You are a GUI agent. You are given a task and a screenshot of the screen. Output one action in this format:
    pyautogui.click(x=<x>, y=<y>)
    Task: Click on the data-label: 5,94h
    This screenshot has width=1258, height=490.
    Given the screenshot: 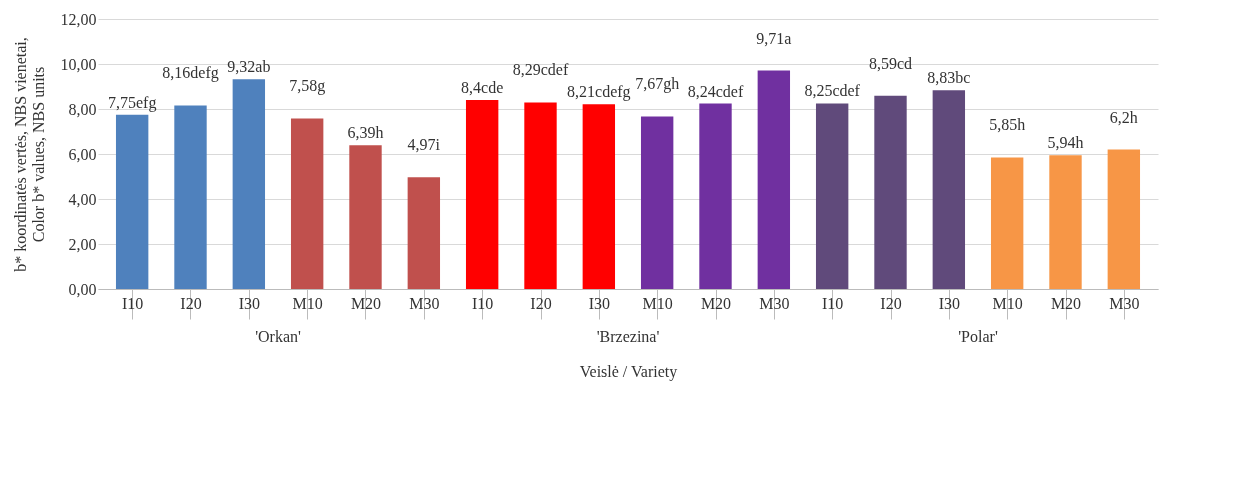 What is the action you would take?
    pyautogui.click(x=1065, y=143)
    